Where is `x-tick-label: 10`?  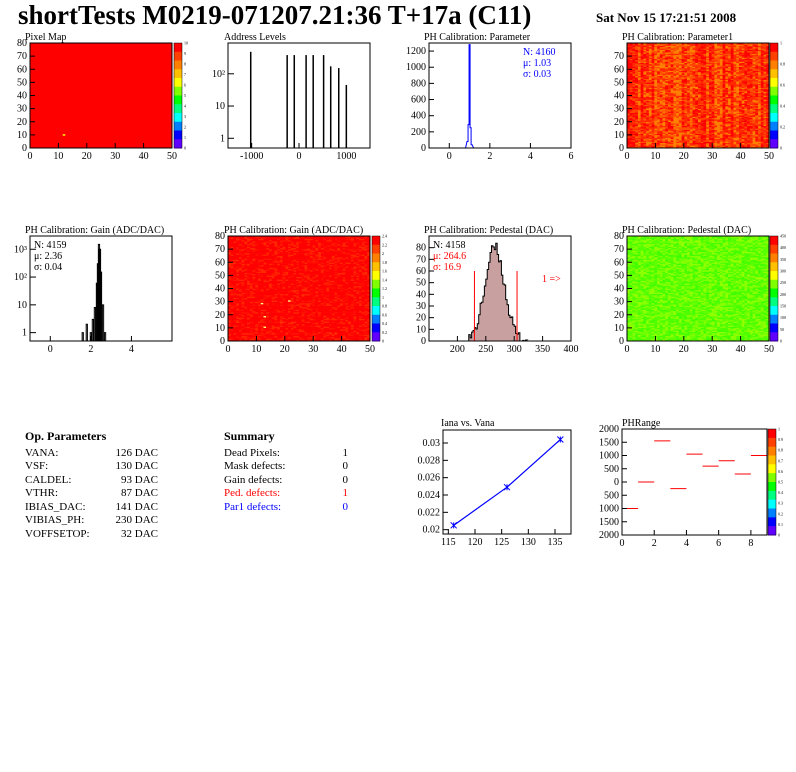
x-tick-label: 10 is located at coordinates (655, 156).